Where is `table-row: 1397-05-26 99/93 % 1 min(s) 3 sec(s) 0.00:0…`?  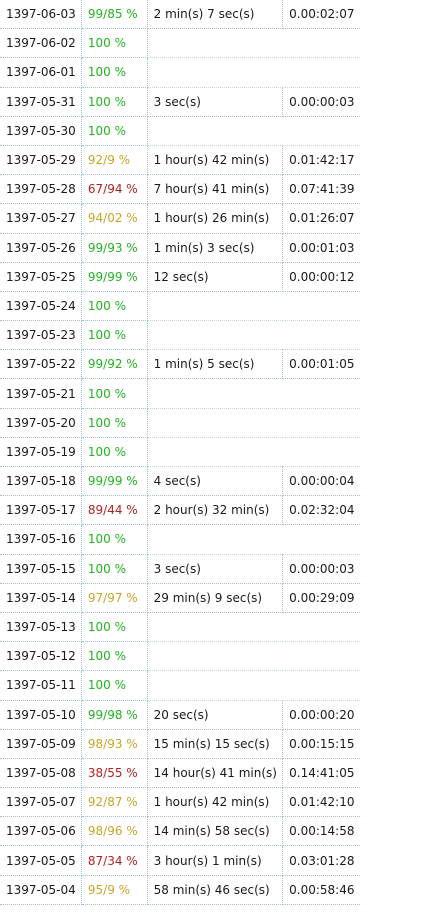 table-row: 1397-05-26 99/93 % 1 min(s) 3 sec(s) 0.00:0… is located at coordinates (180, 248).